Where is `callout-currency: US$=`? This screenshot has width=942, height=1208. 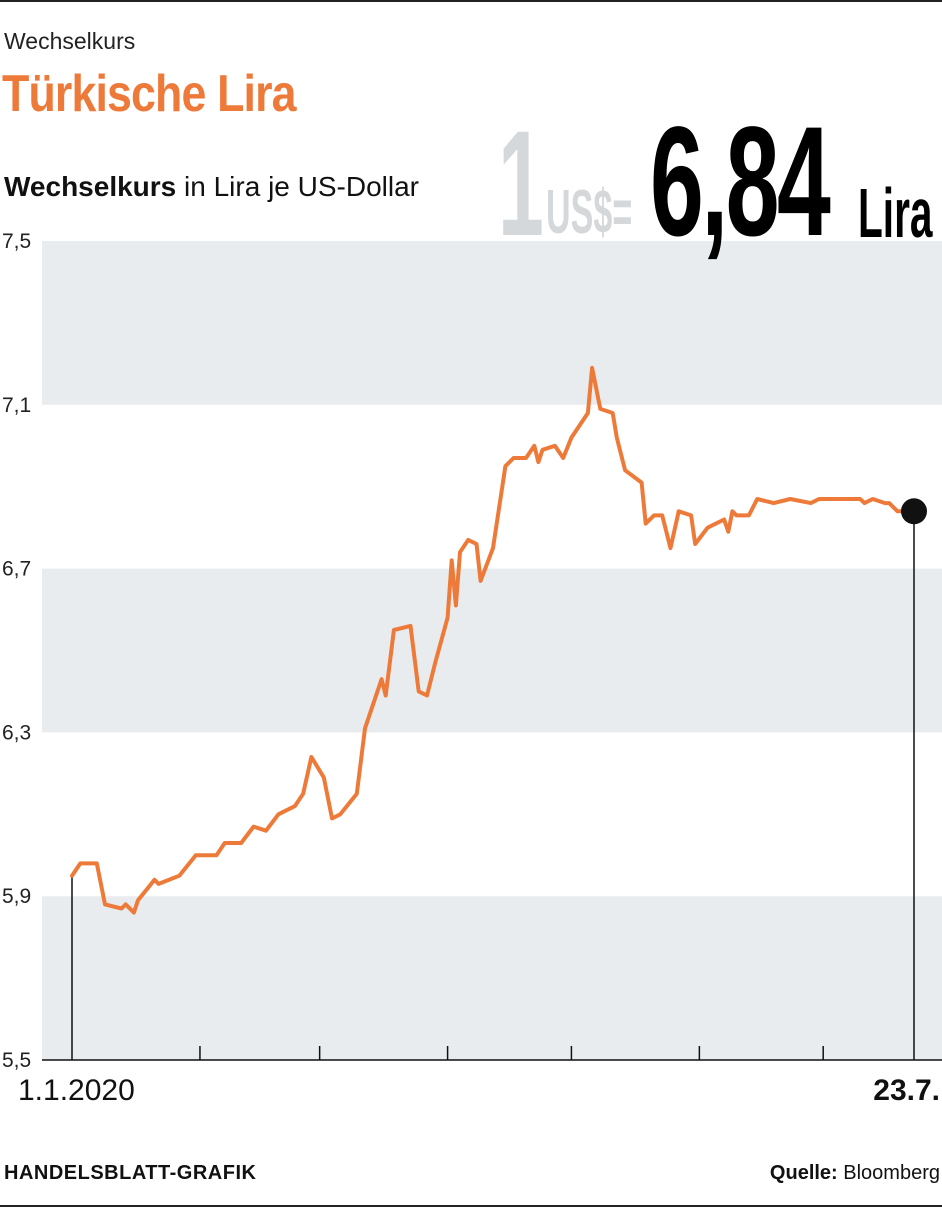
callout-currency: US$= is located at coordinates (589, 212).